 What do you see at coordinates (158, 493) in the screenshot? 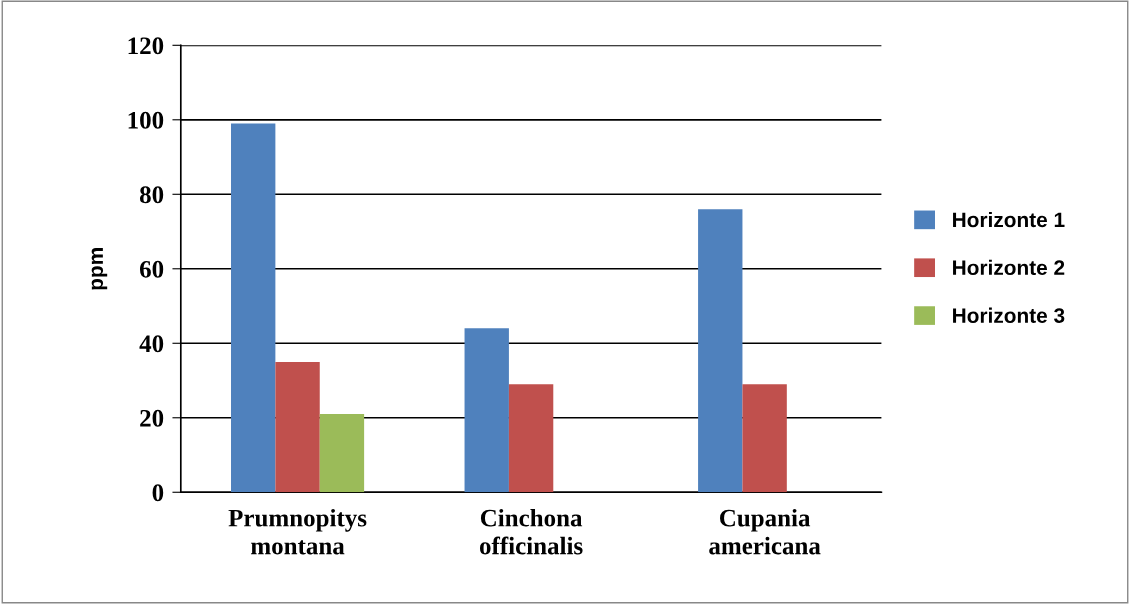
I see `y-tick-label: 0` at bounding box center [158, 493].